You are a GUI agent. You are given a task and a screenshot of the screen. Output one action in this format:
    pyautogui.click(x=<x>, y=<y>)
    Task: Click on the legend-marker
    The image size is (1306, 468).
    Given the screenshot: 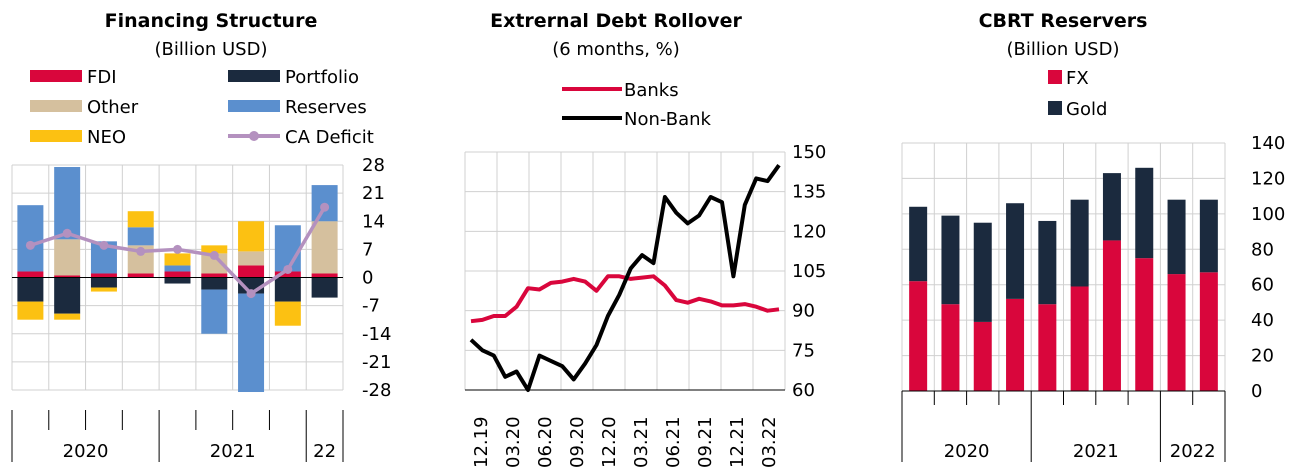 What is the action you would take?
    pyautogui.click(x=254, y=136)
    